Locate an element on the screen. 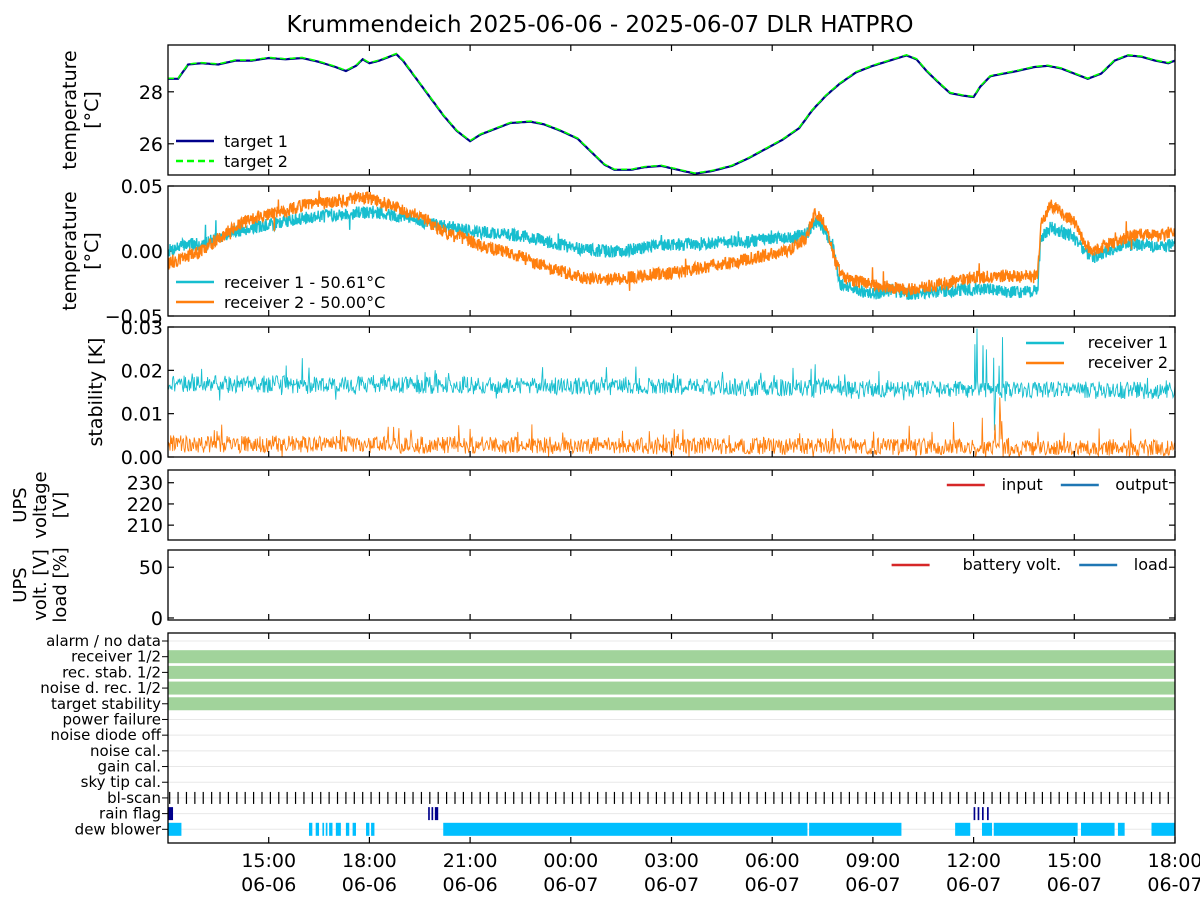 The image size is (1200, 900). receiver_stability-frame is located at coordinates (671, 392).